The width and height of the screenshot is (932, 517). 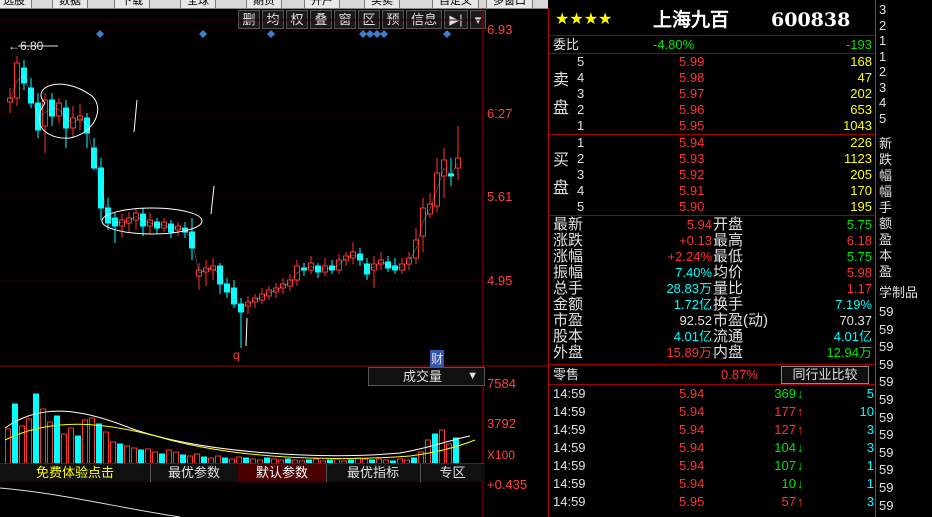 I want to click on stat-row: 涨跌 +0.13 最高 6.18, so click(x=712, y=241).